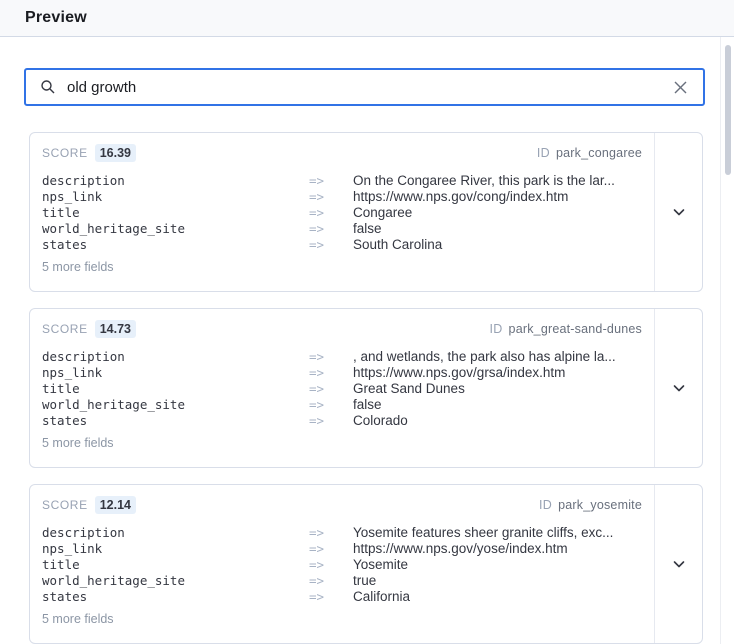  Describe the element at coordinates (342, 421) in the screenshot. I see `field-row: states => Colorado` at that location.